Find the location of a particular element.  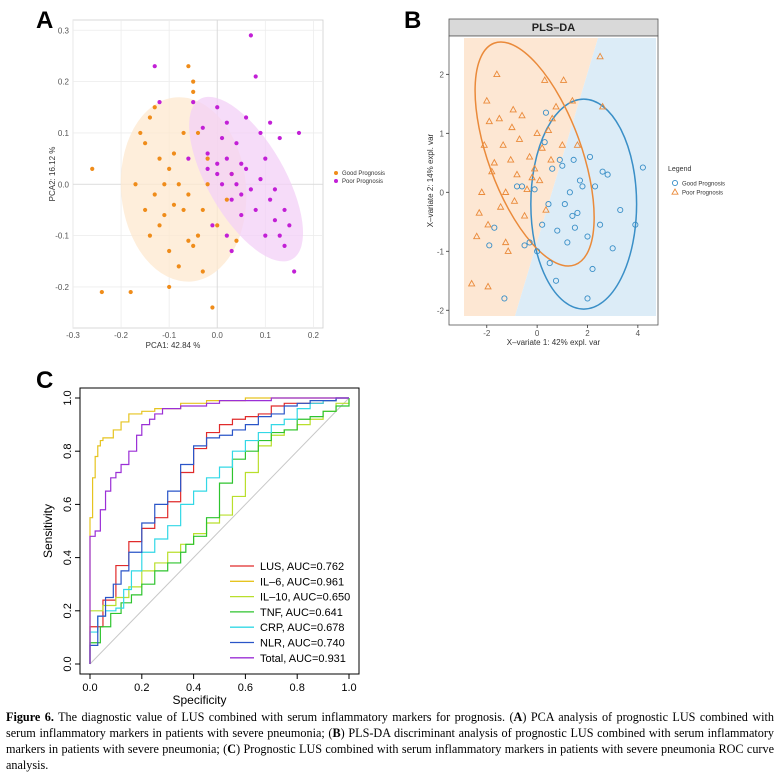

panel-a-letter: A is located at coordinates (44, 20).